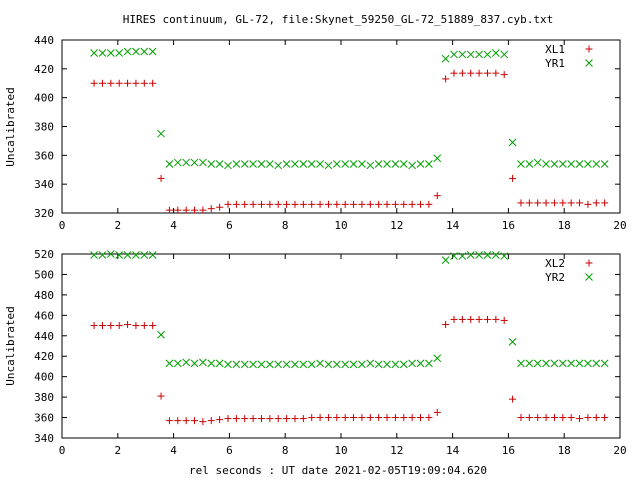 Image resolution: width=640 pixels, height=484 pixels. Describe the element at coordinates (589, 277) in the screenshot. I see `legend-marker` at that location.